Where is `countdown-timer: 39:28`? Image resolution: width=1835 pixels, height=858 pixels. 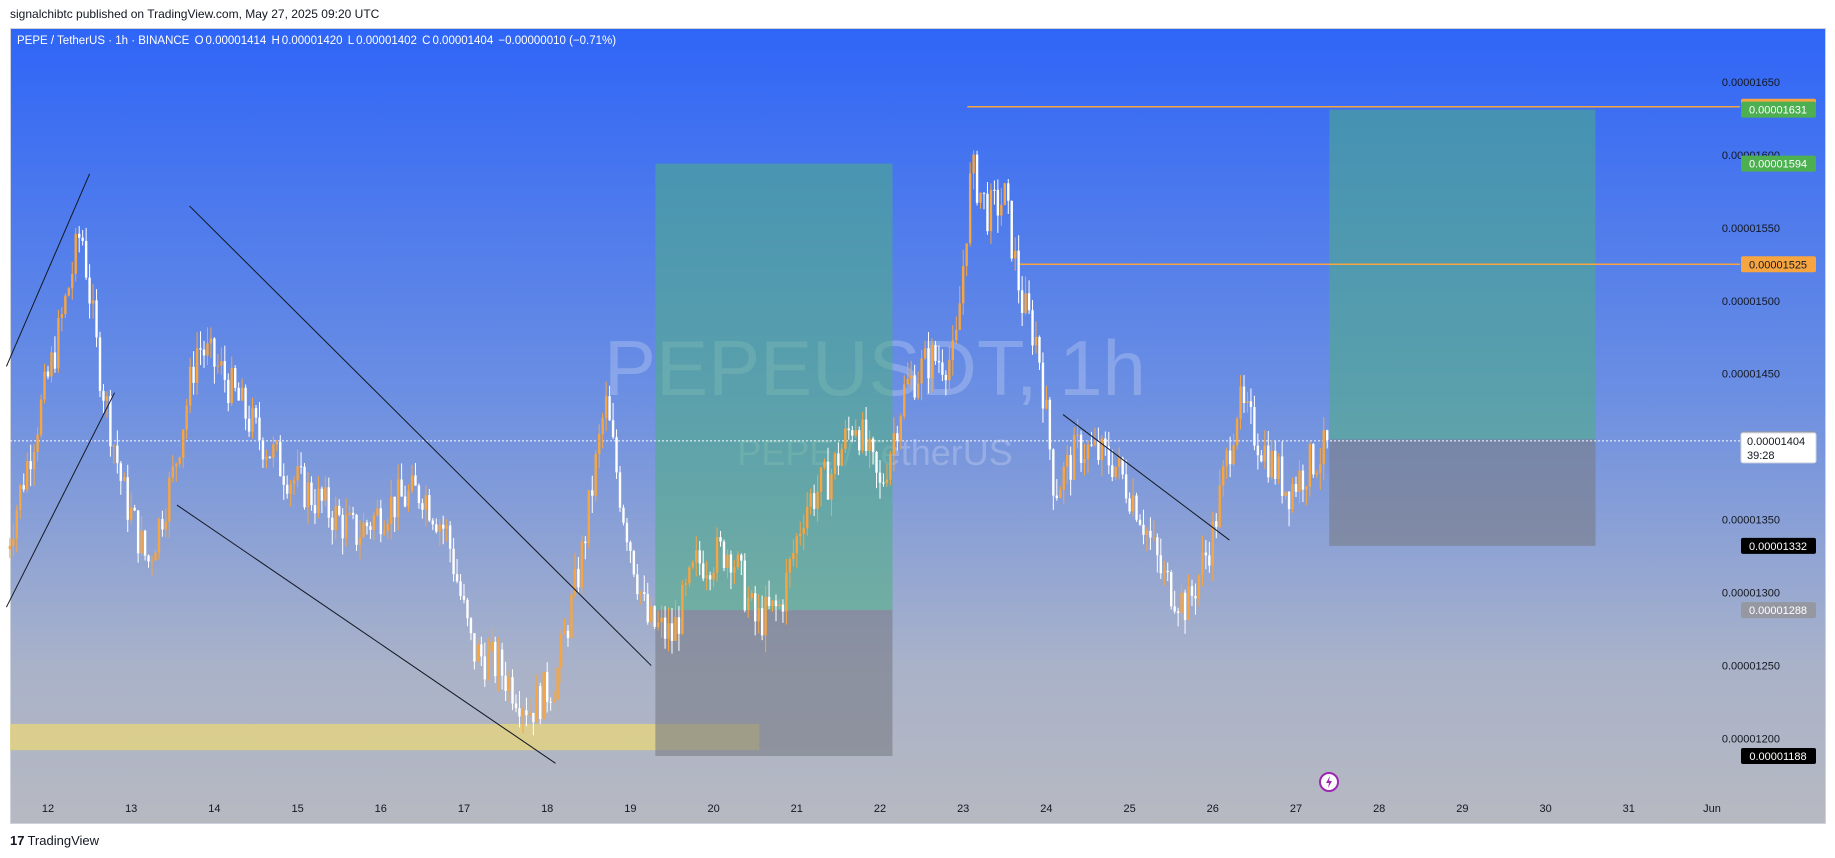
countdown-timer: 39:28 is located at coordinates (1761, 456).